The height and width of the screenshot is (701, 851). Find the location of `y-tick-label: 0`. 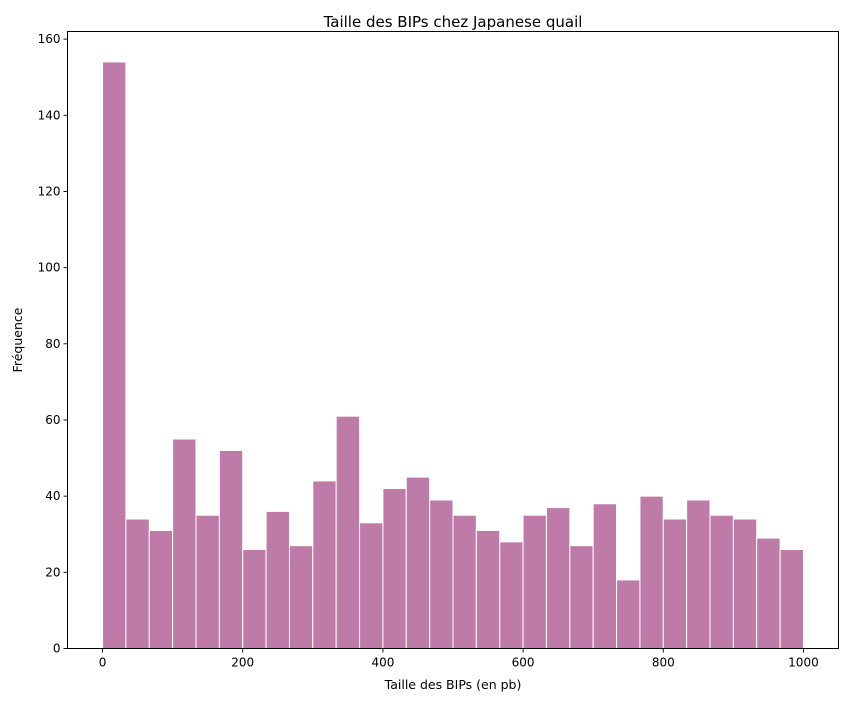

y-tick-label: 0 is located at coordinates (57, 649).